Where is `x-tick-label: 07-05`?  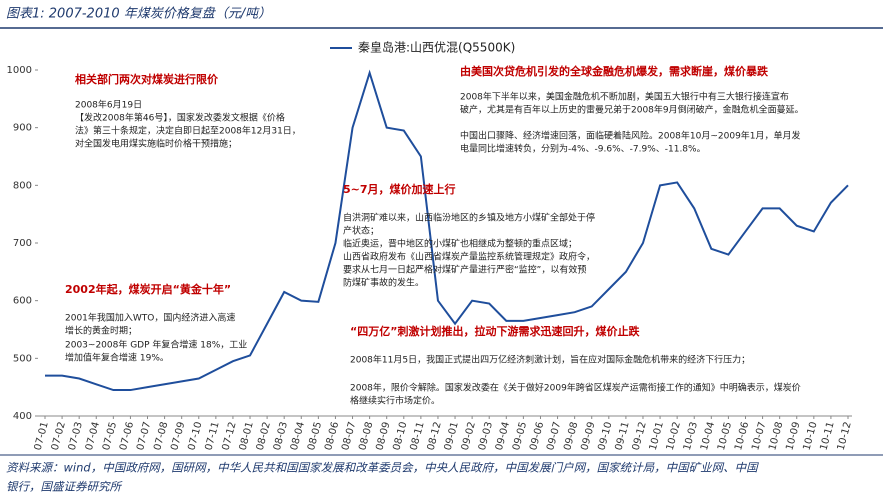
x-tick-label: 07-05 is located at coordinates (110, 436).